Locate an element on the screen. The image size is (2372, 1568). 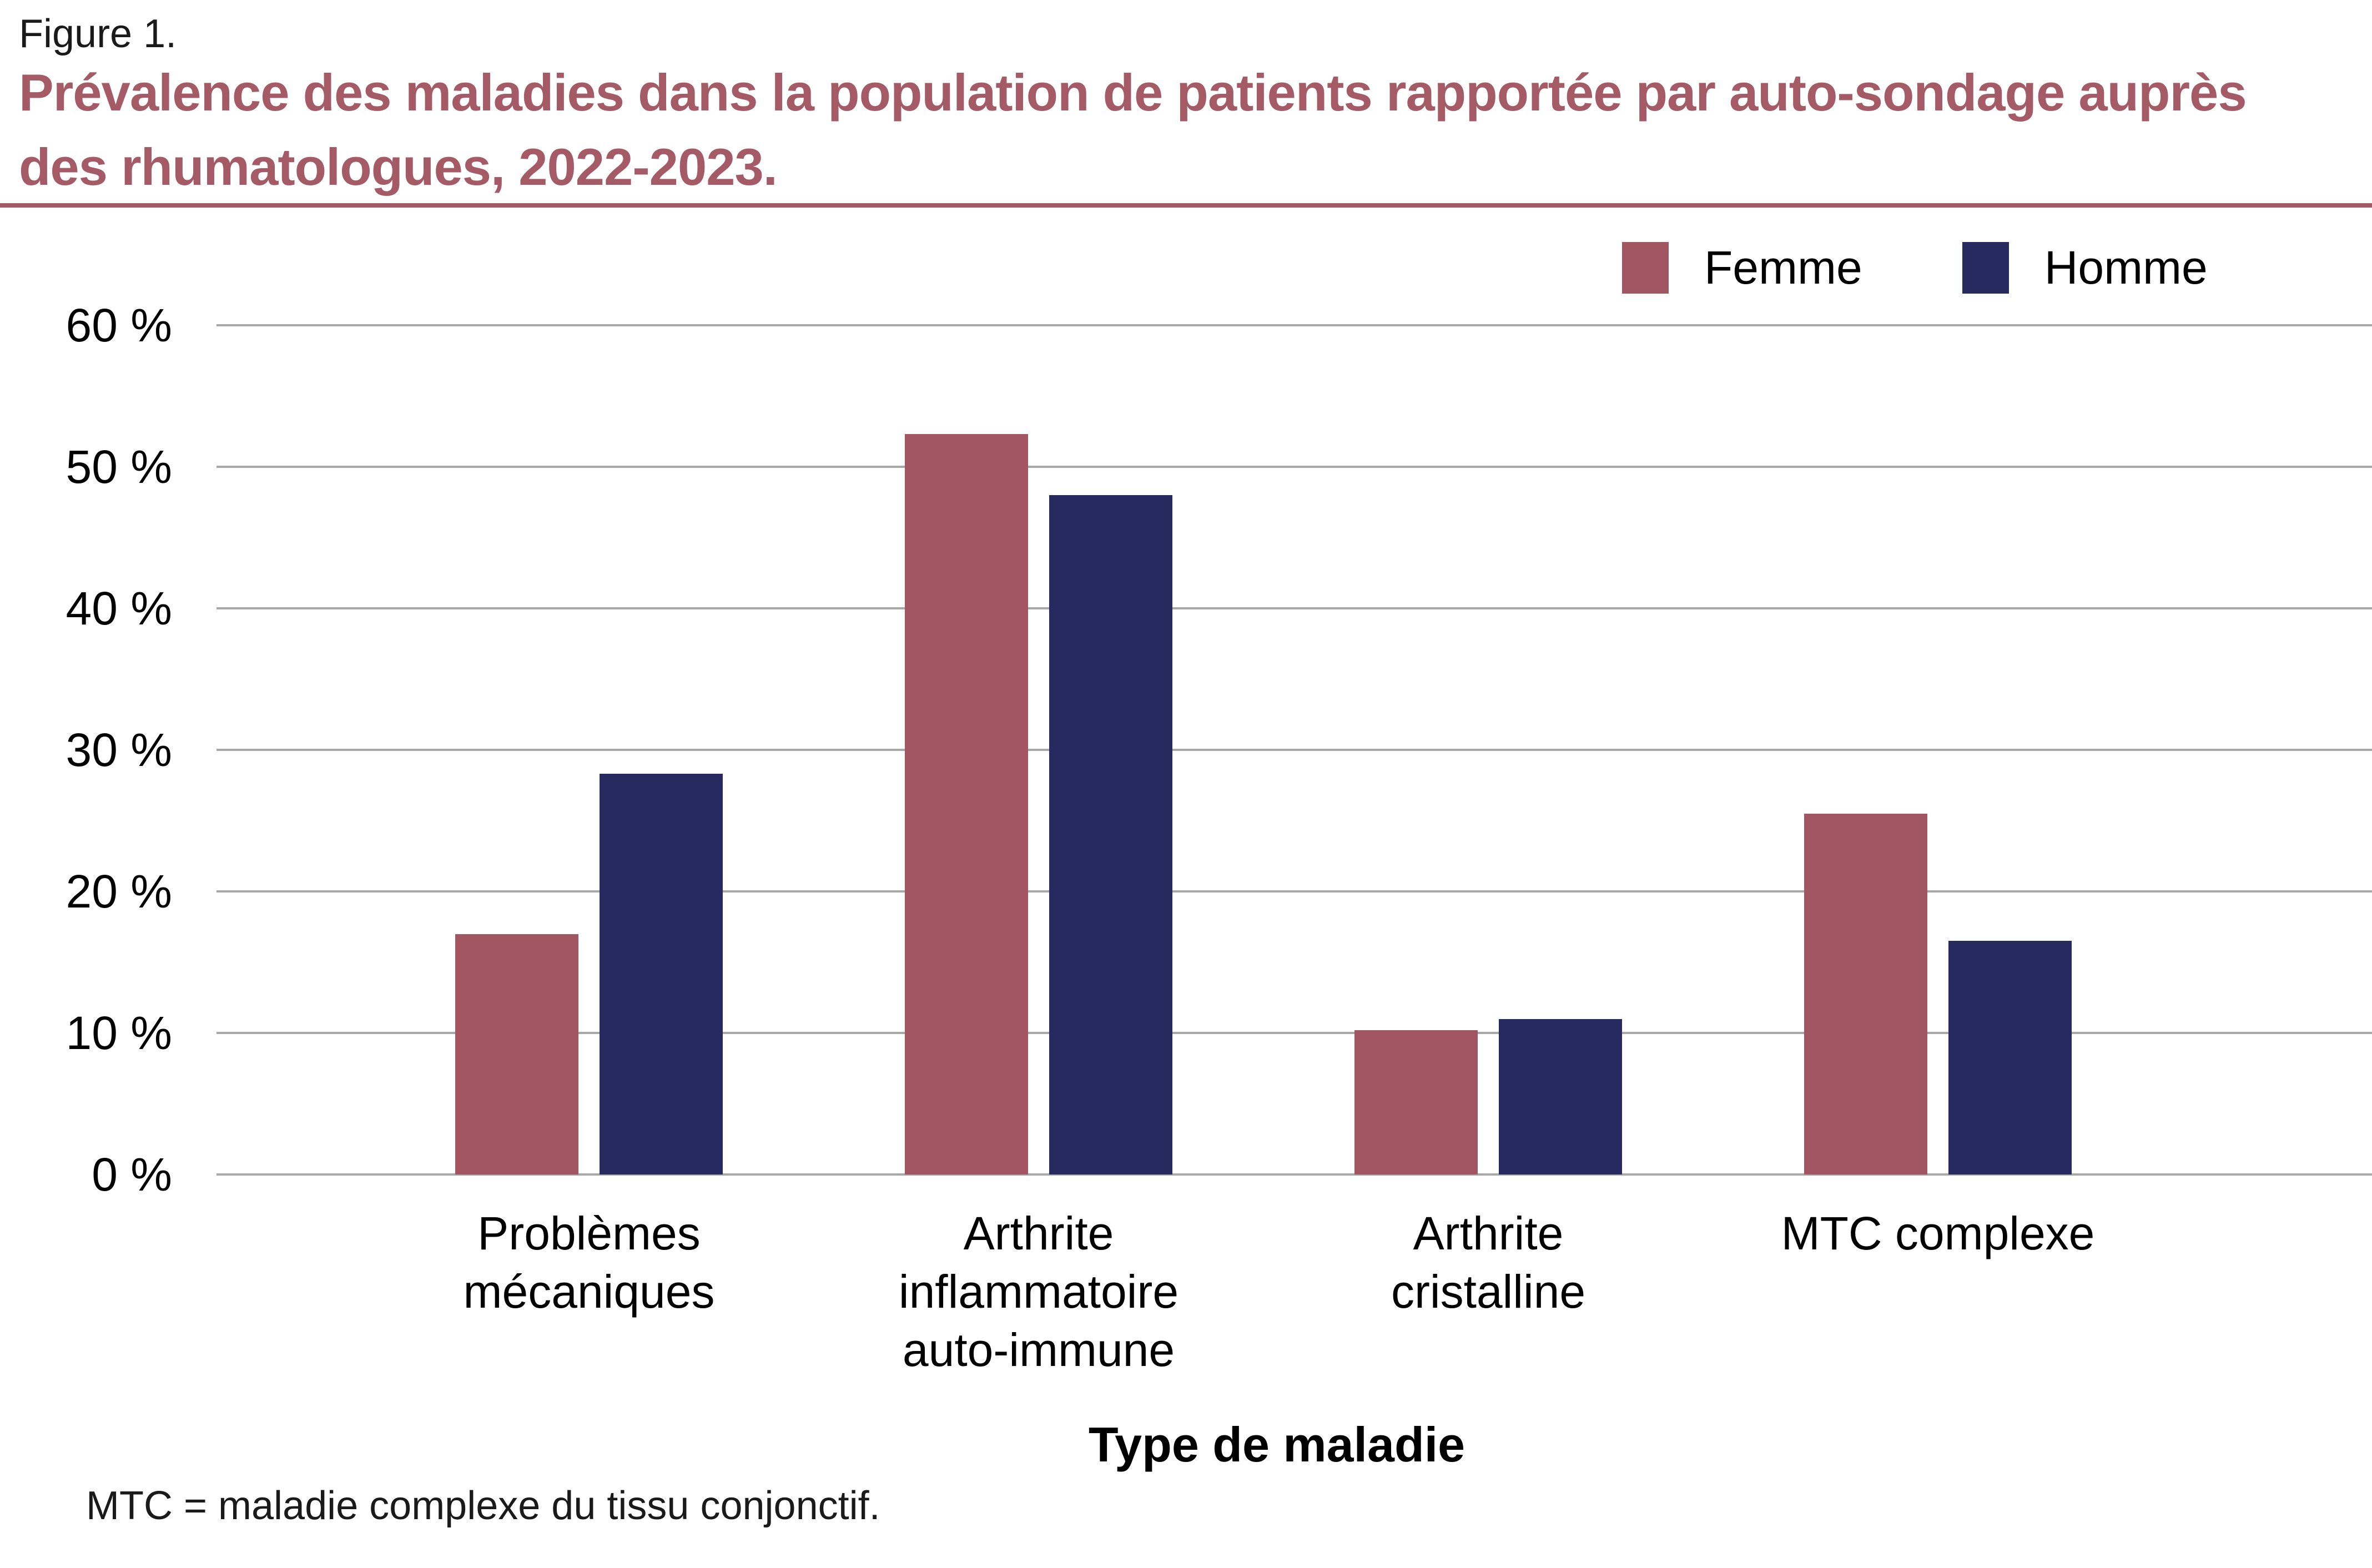
y-tick-label-0: 0 % is located at coordinates (132, 1174).